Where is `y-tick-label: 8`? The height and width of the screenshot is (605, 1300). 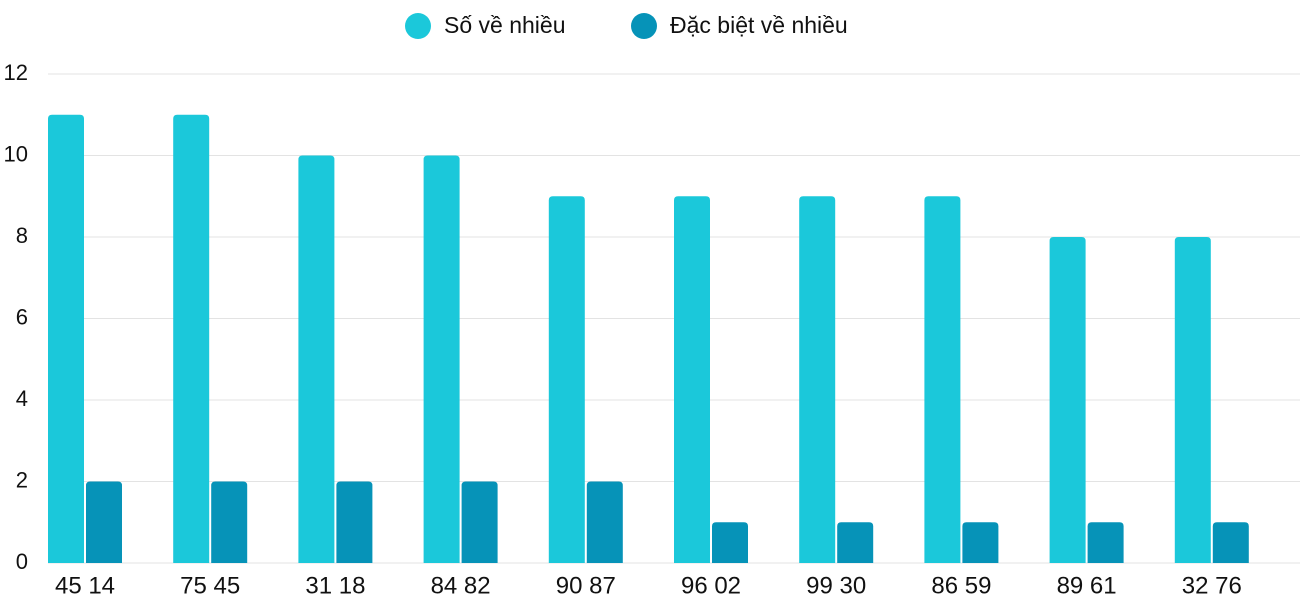 y-tick-label: 8 is located at coordinates (22, 235).